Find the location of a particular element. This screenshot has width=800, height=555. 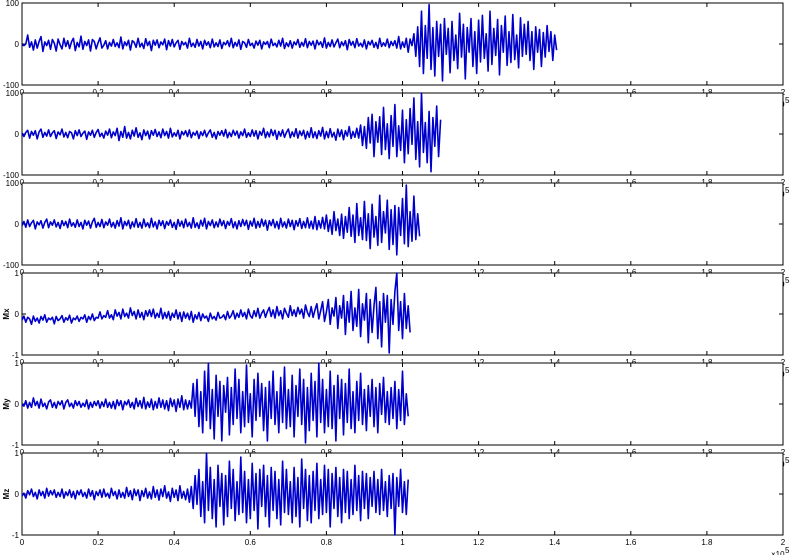

y-axis-label: Mx is located at coordinates (6, 314).